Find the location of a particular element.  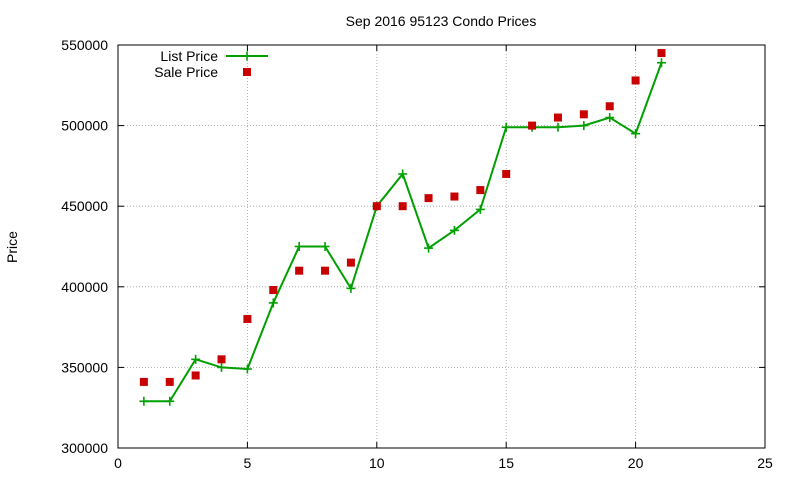

y-tick-label: 550000 is located at coordinates (84, 45).